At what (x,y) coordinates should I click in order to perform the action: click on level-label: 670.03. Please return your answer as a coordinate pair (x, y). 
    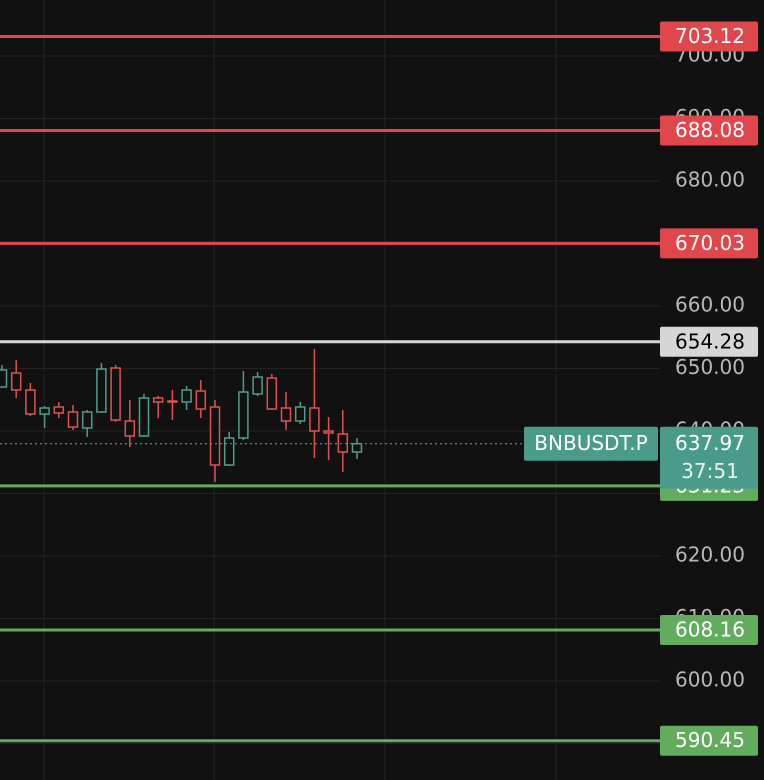
    Looking at the image, I should click on (710, 243).